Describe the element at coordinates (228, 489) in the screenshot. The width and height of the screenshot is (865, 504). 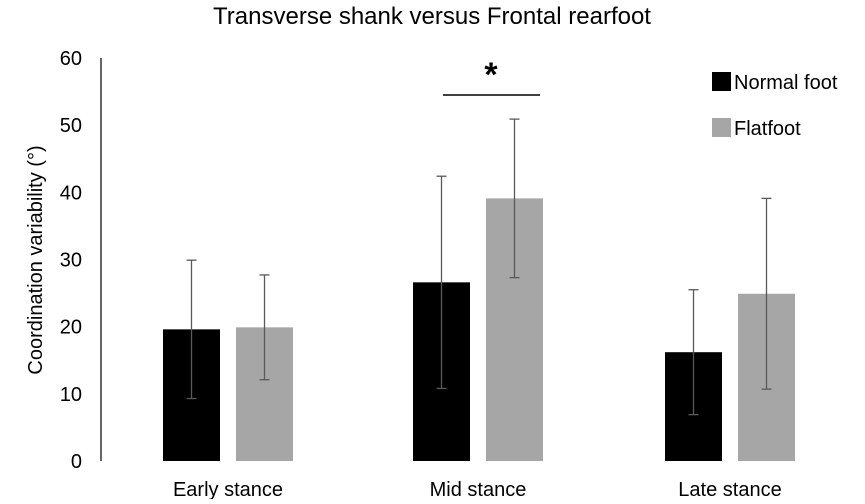
I see `x-tick-label: Early stance` at that location.